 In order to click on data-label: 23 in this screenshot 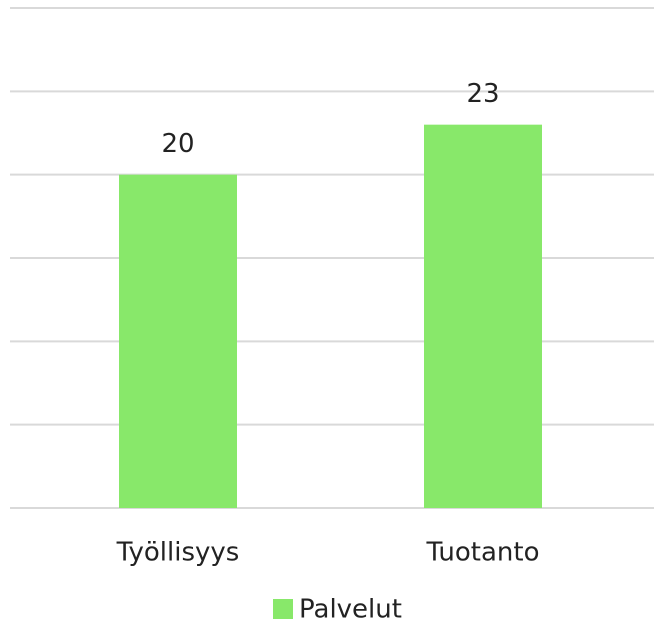, I will do `click(482, 94)`.